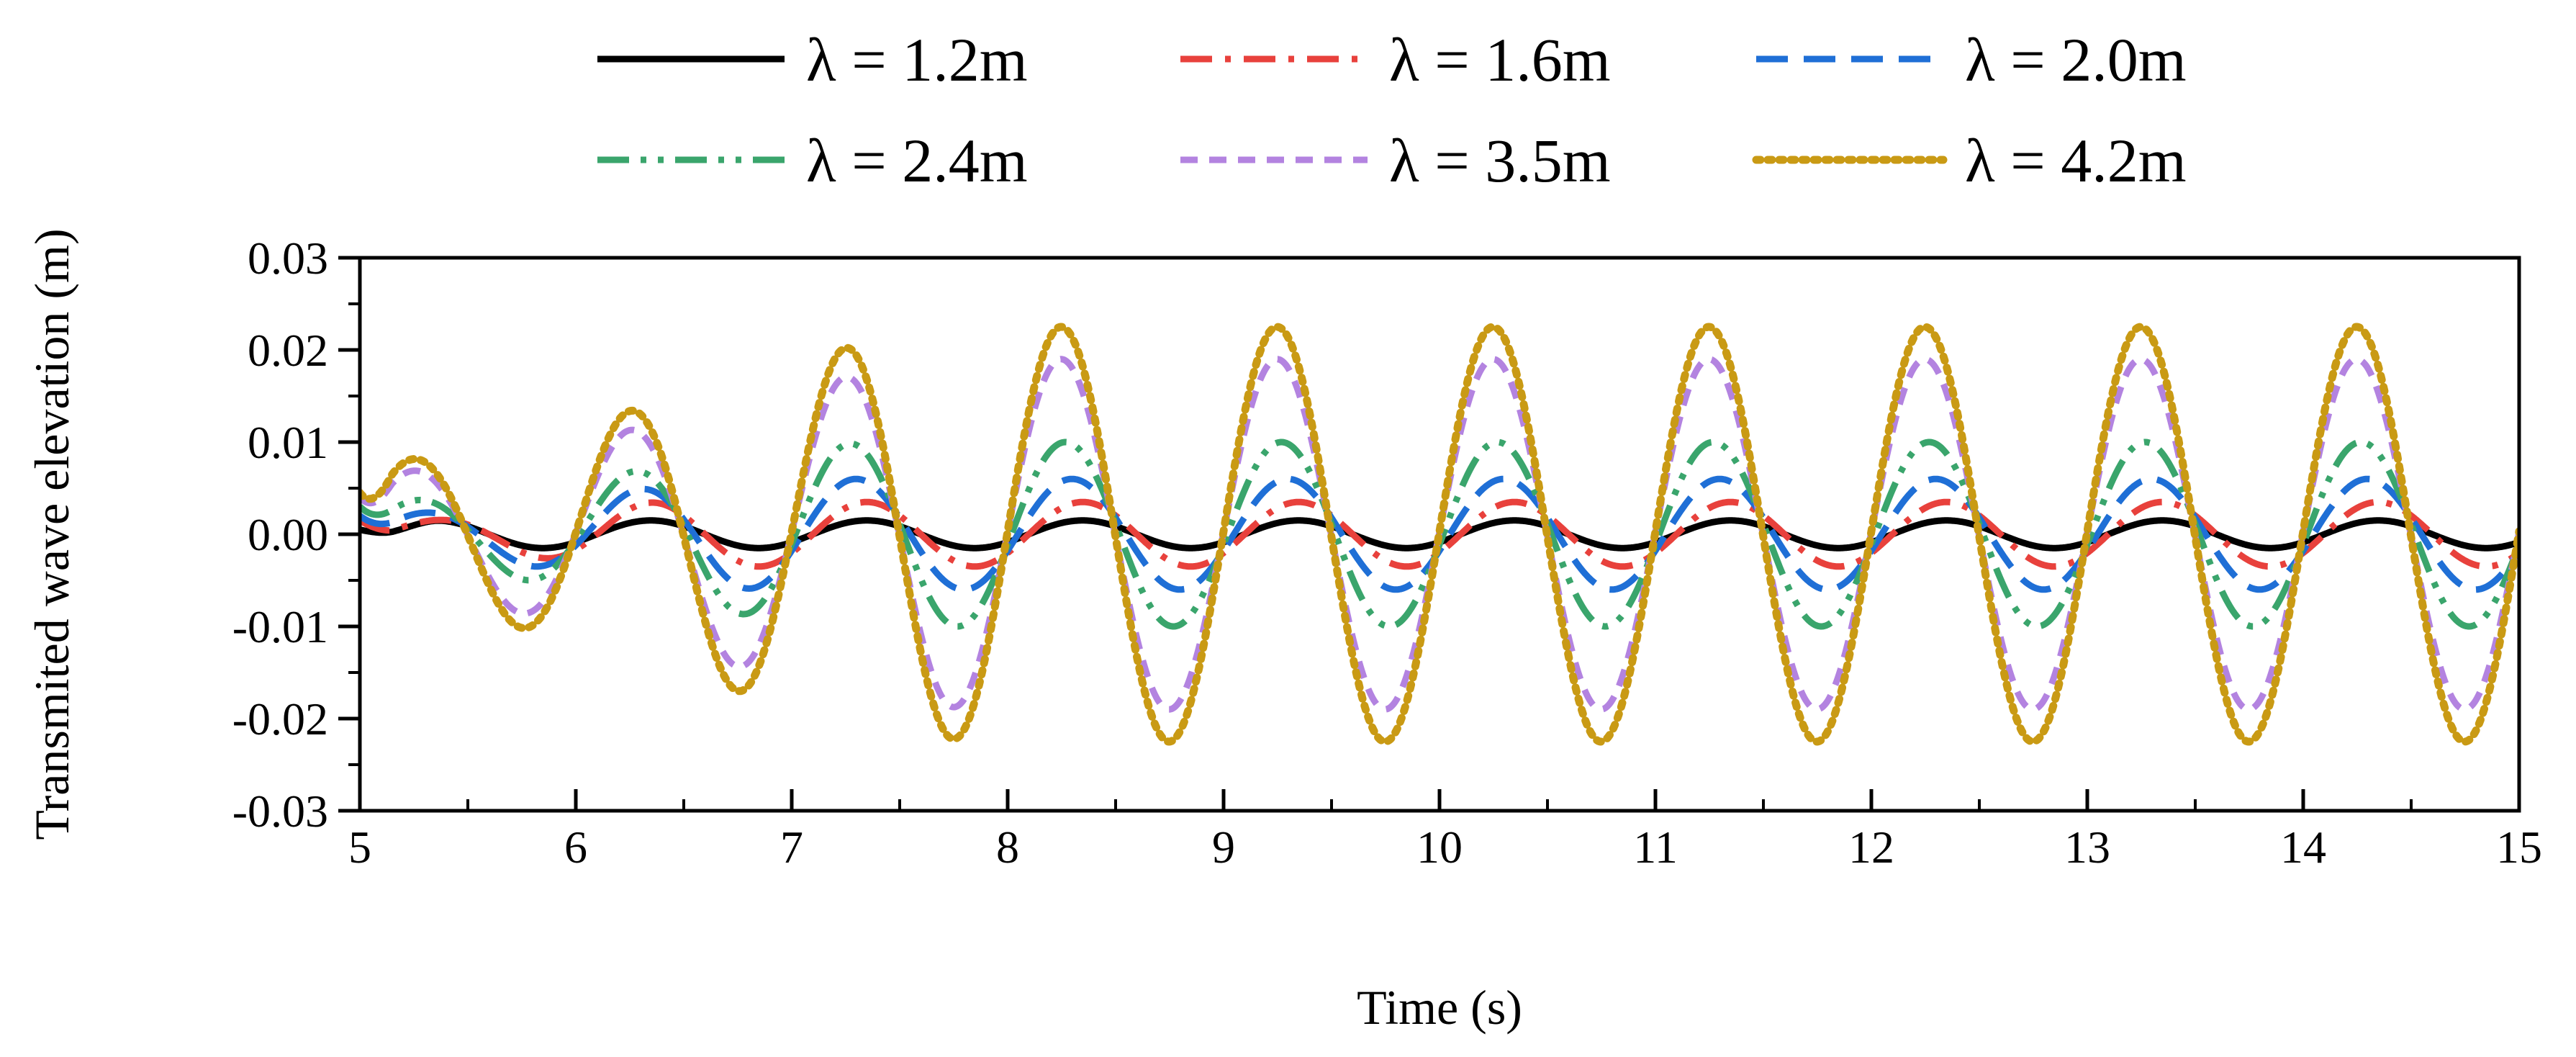  Describe the element at coordinates (2076, 59) in the screenshot. I see `legend-label-3: λ = 2.0m` at that location.